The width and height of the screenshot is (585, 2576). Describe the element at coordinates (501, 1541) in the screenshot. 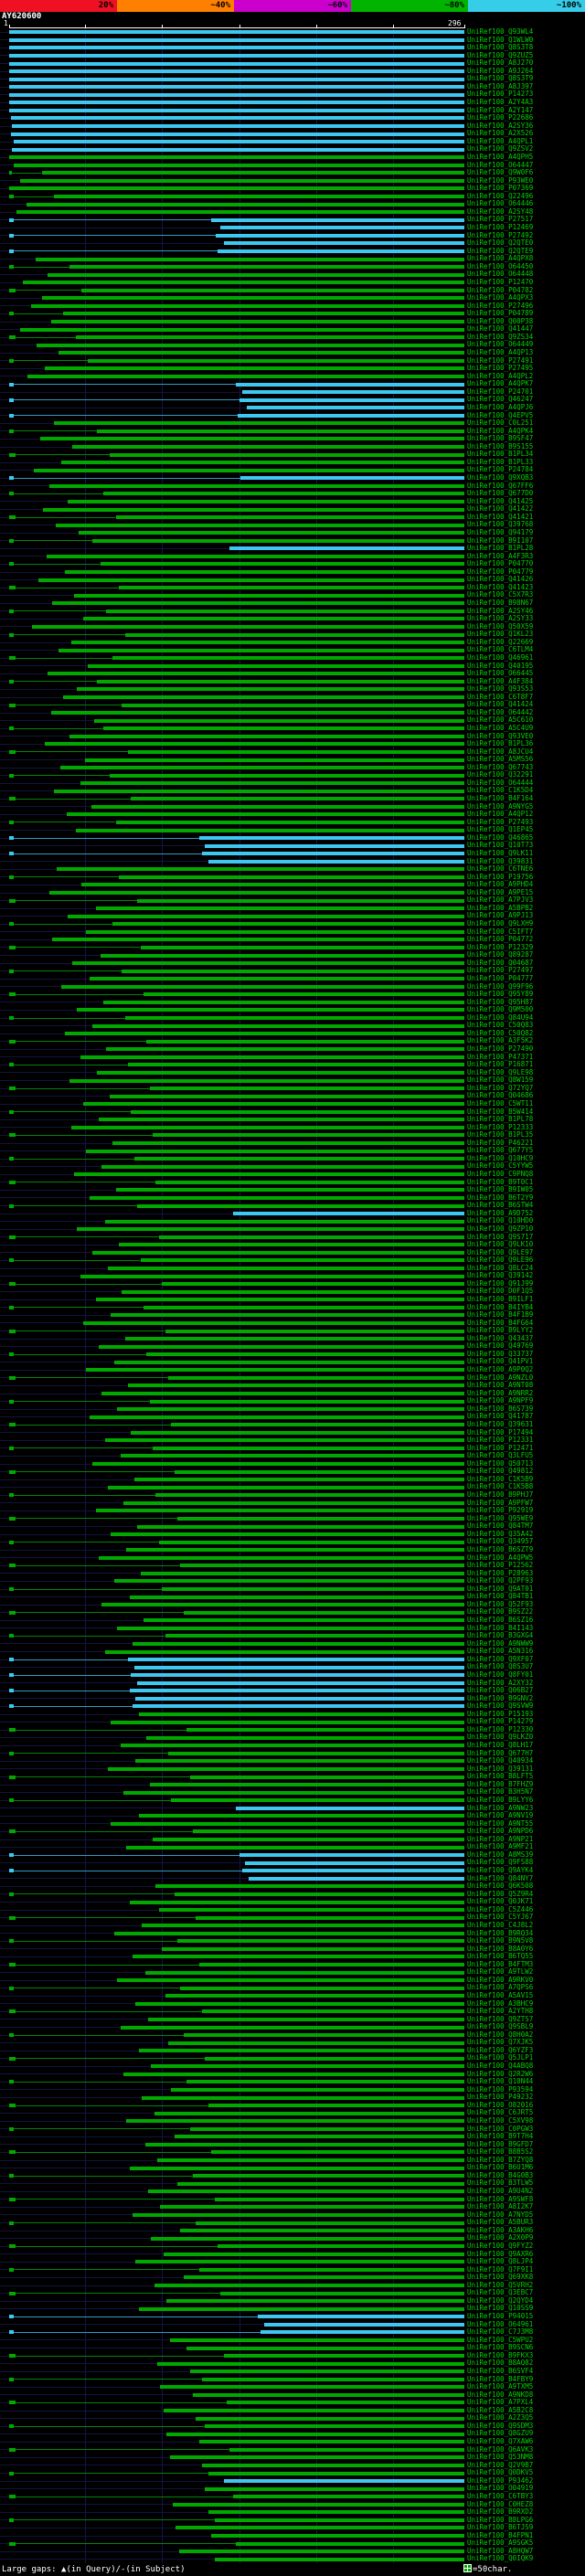

I see `hit-label: UniRef100_Q34957` at that location.